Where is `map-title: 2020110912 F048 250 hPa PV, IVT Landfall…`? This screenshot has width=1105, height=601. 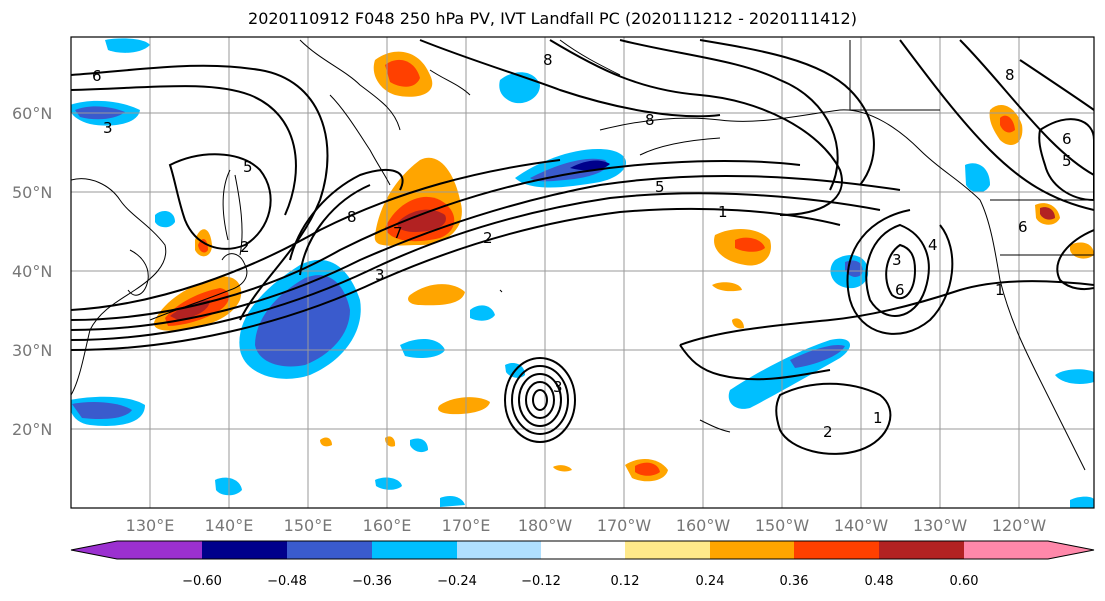 map-title: 2020110912 F048 250 hPa PV, IVT Landfall… is located at coordinates (552, 18).